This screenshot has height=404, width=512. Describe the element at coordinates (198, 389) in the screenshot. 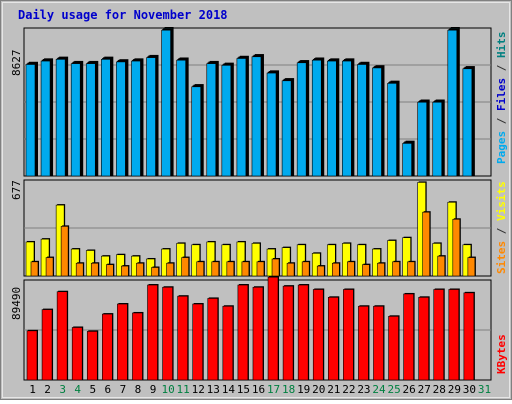

I see `x-tick-label: 12` at that location.